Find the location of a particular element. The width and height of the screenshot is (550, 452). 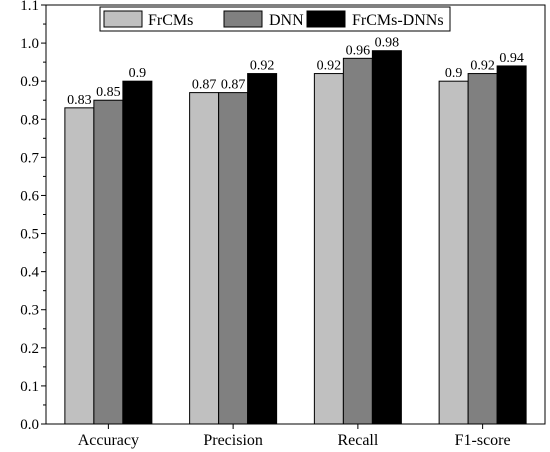

y-tick-label: 1.0 is located at coordinates (29, 44).